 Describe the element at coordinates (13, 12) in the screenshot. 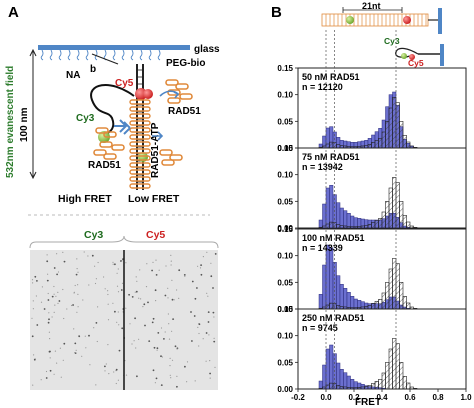

I see `panel-a-label: A` at that location.